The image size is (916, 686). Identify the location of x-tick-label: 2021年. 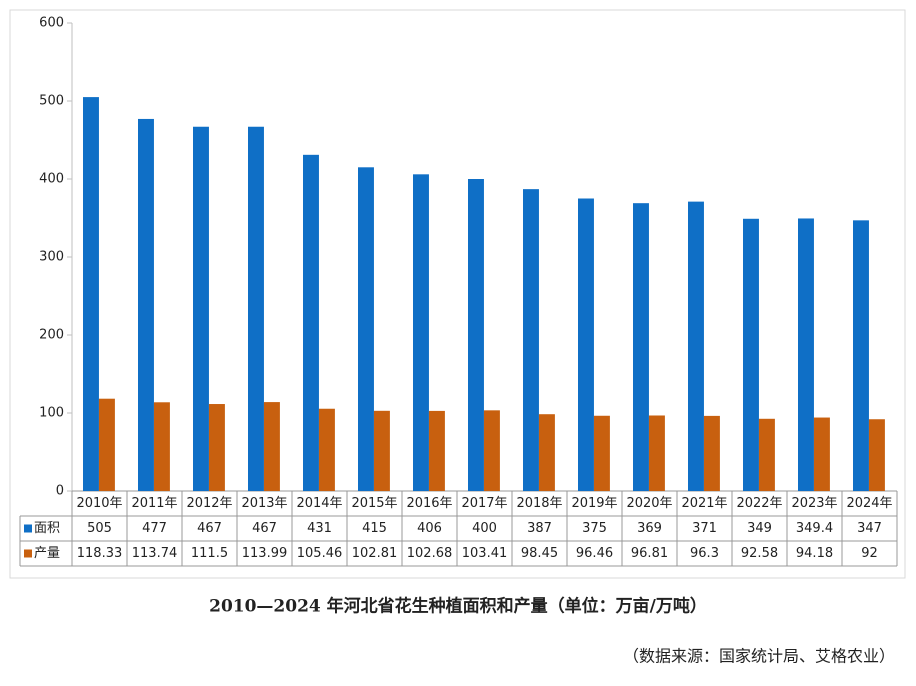
(704, 503).